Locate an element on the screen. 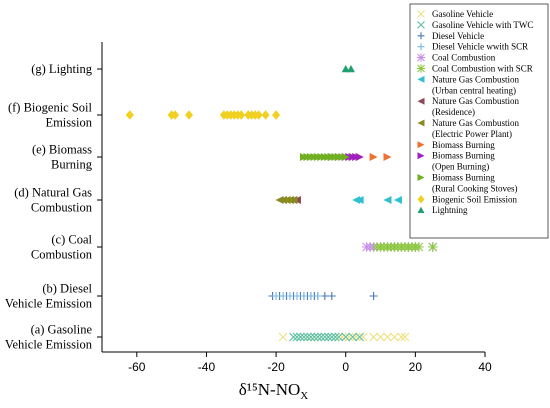  category-label: (a) Gasoline Vehicle Emission is located at coordinates (49, 337).